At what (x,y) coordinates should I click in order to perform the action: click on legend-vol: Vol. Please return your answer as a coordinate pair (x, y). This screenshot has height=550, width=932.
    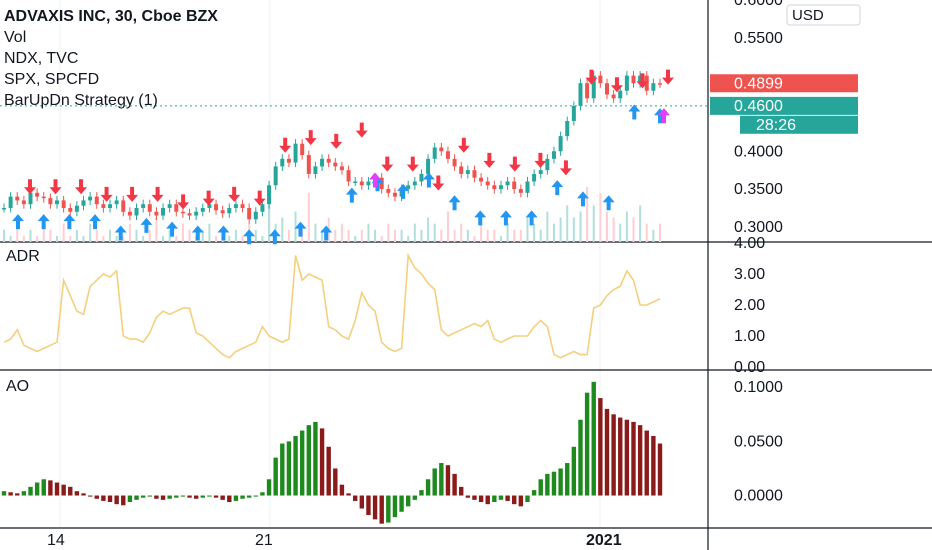
    Looking at the image, I should click on (15, 37).